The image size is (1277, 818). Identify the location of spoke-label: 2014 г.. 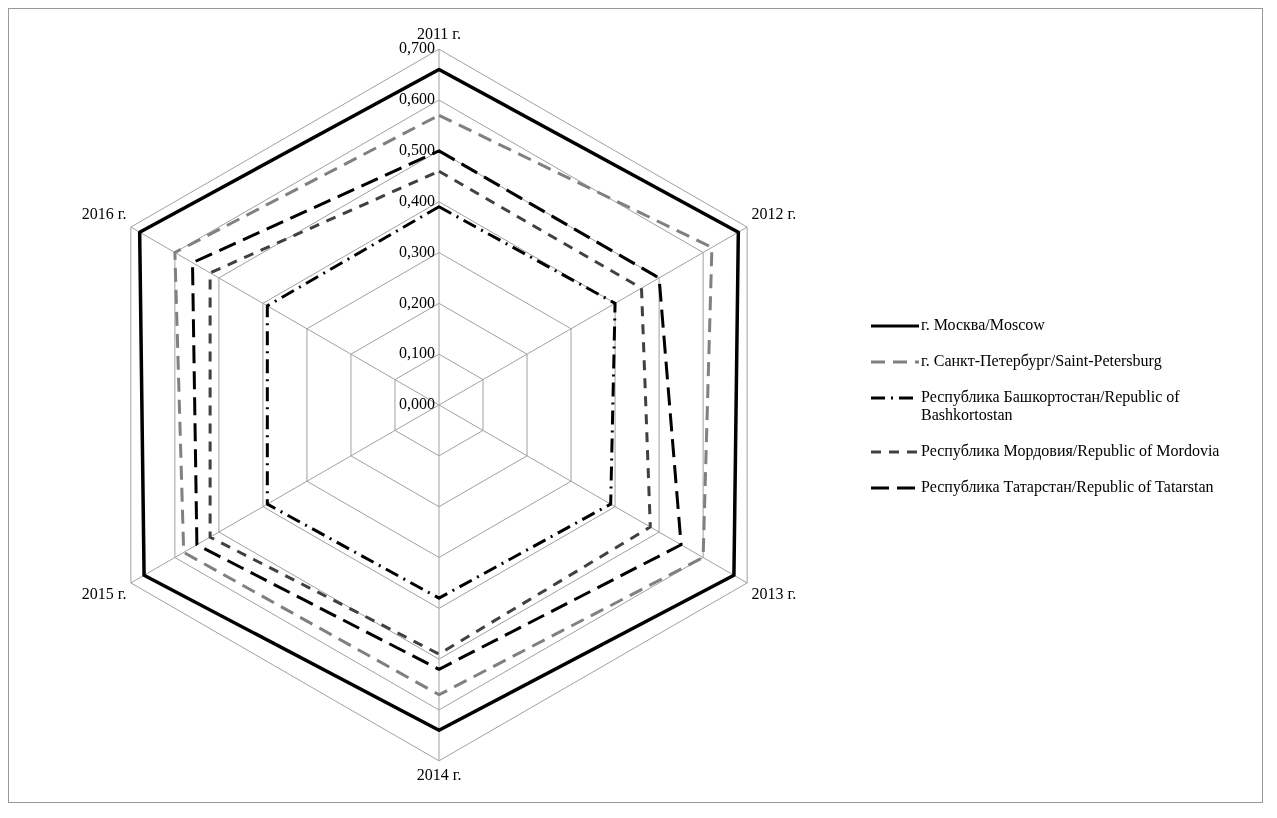
(439, 774).